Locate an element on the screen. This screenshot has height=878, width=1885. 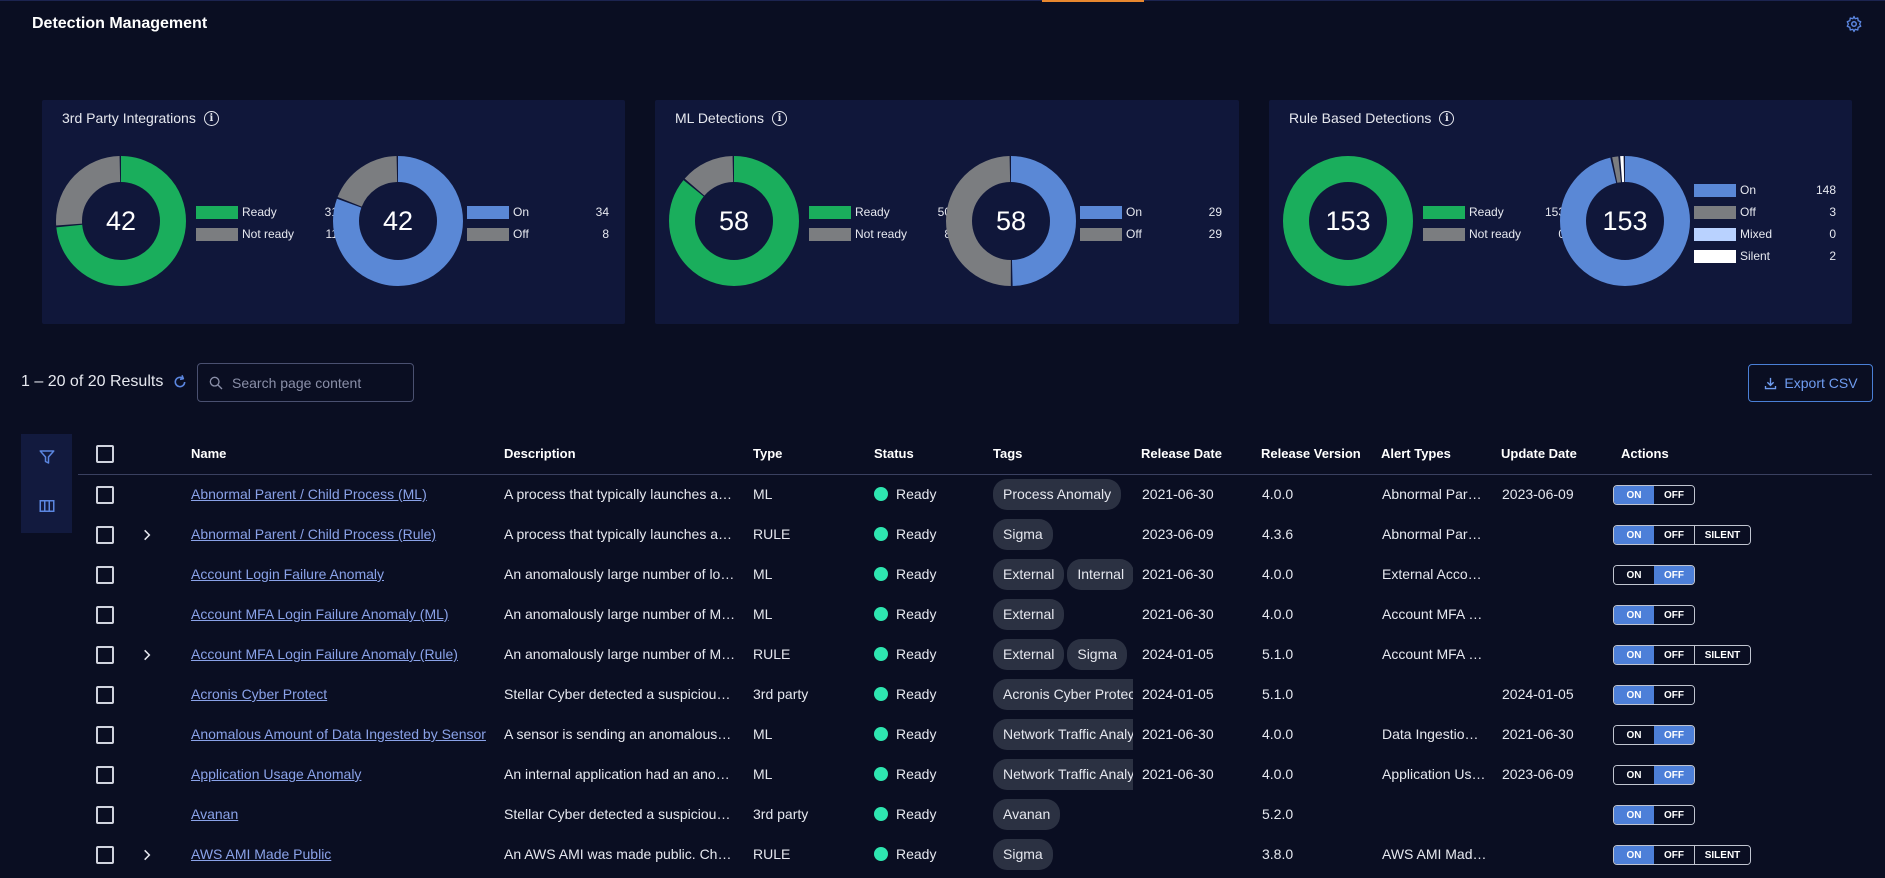
legend-item: Mixed 0 is located at coordinates (1765, 234).